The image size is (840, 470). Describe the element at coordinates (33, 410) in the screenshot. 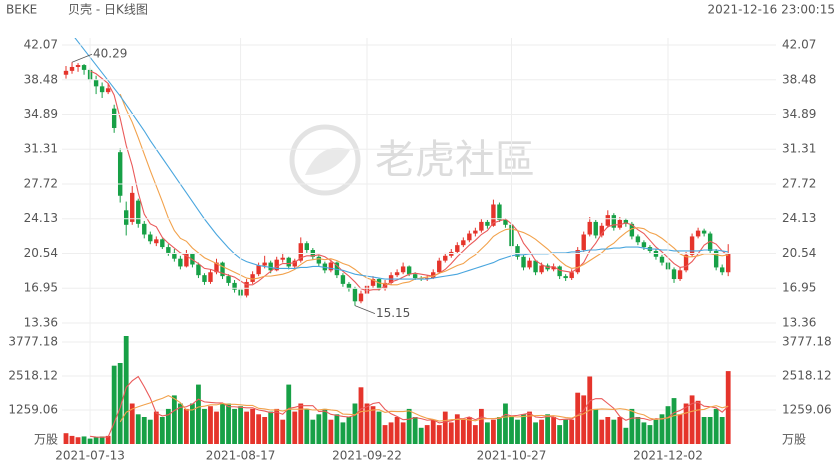

I see `y-tick-label: 1259.06` at that location.